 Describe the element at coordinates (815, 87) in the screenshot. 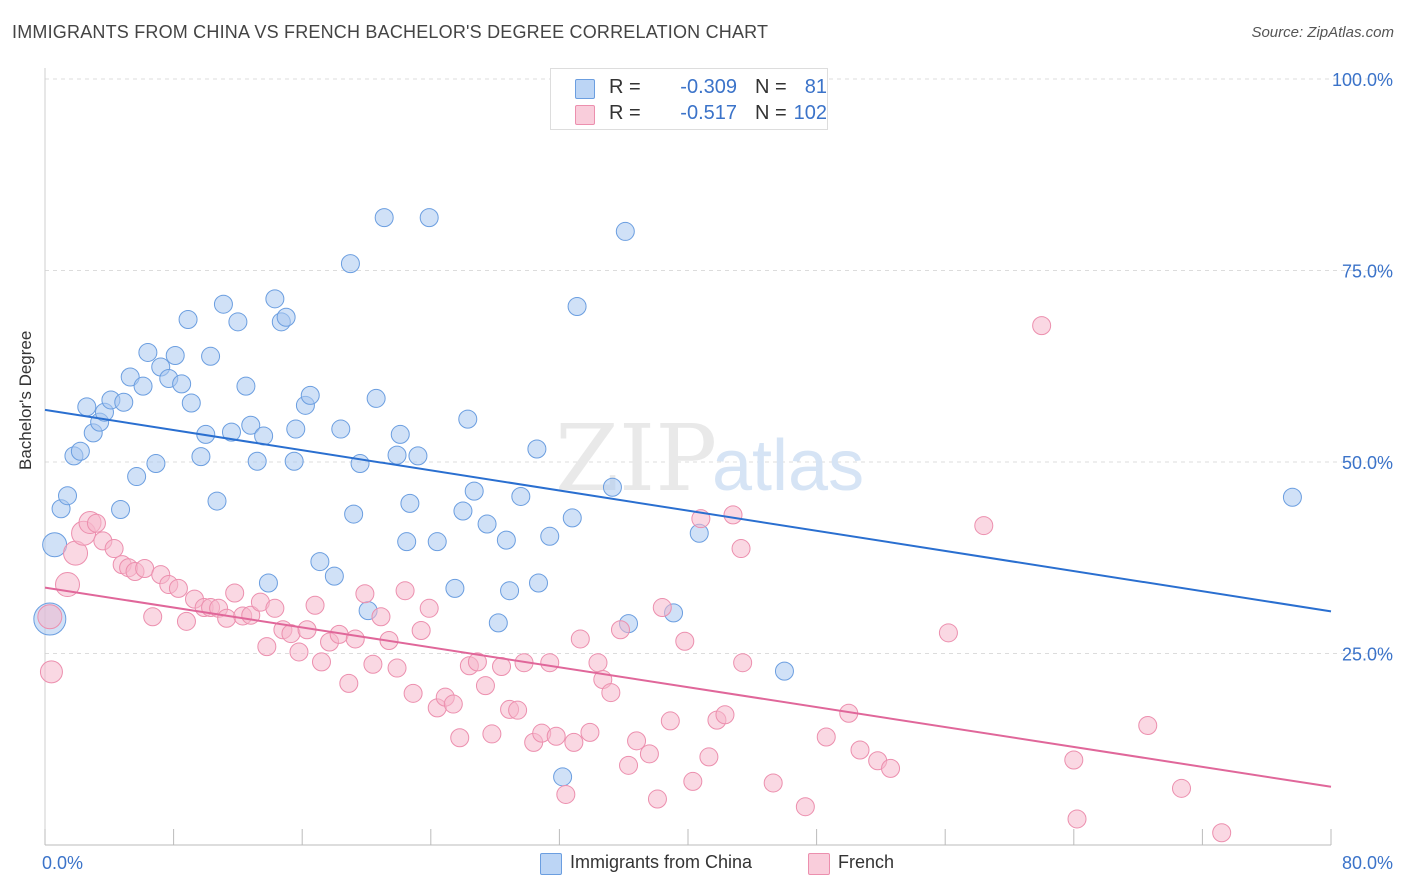

I see `n-value: 81` at that location.